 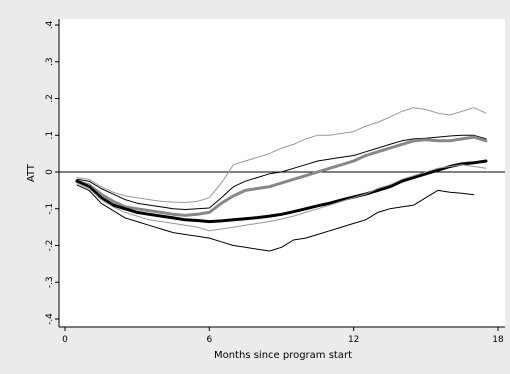 What do you see at coordinates (498, 340) in the screenshot?
I see `x-tick-label: 18` at bounding box center [498, 340].